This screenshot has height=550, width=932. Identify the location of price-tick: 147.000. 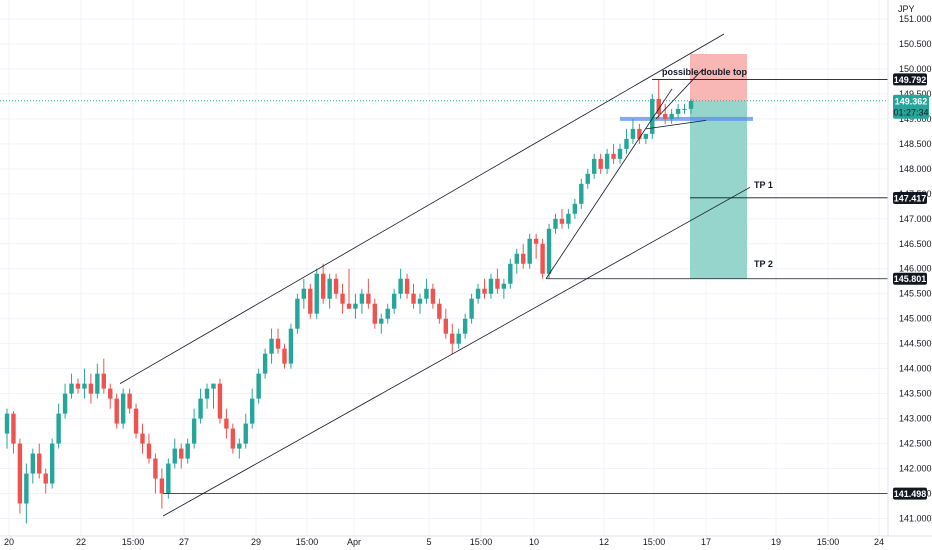
(915, 219).